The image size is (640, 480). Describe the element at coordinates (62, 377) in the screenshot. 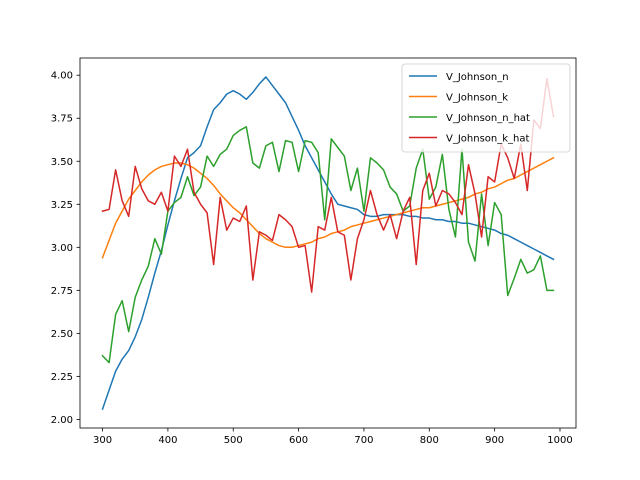

I see `y-tick-label: 2.25` at that location.